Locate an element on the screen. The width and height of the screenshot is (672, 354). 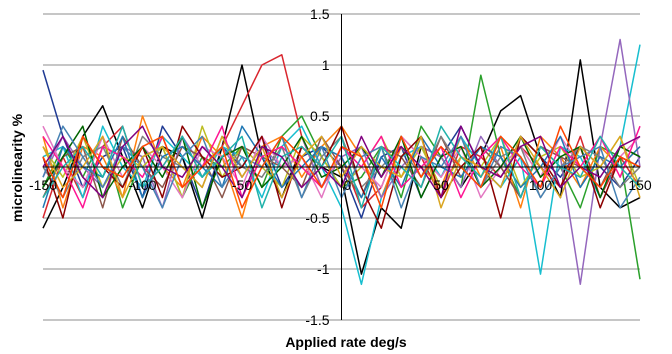
y-tick-label: 1.5 is located at coordinates (320, 14).